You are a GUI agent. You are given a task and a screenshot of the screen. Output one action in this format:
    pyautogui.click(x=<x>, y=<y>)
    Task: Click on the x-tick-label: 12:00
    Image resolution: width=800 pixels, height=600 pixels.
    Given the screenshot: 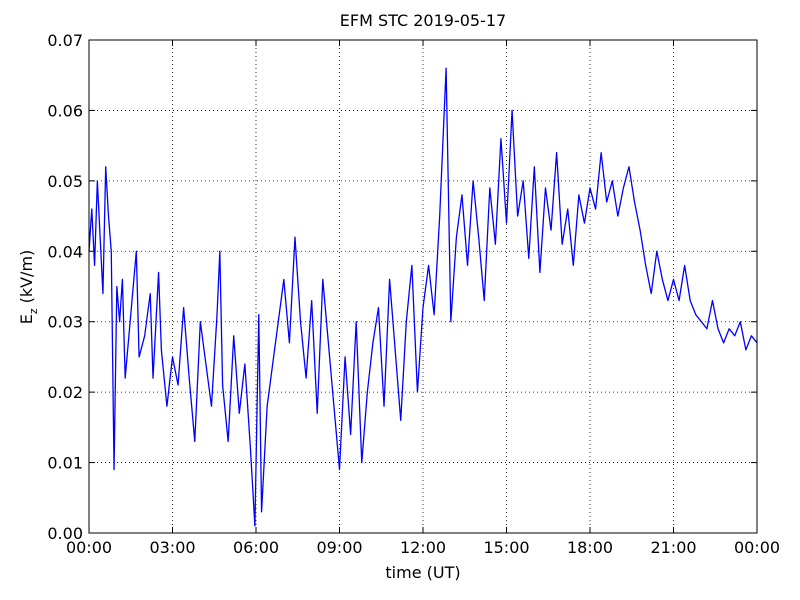 What is the action you would take?
    pyautogui.click(x=423, y=547)
    